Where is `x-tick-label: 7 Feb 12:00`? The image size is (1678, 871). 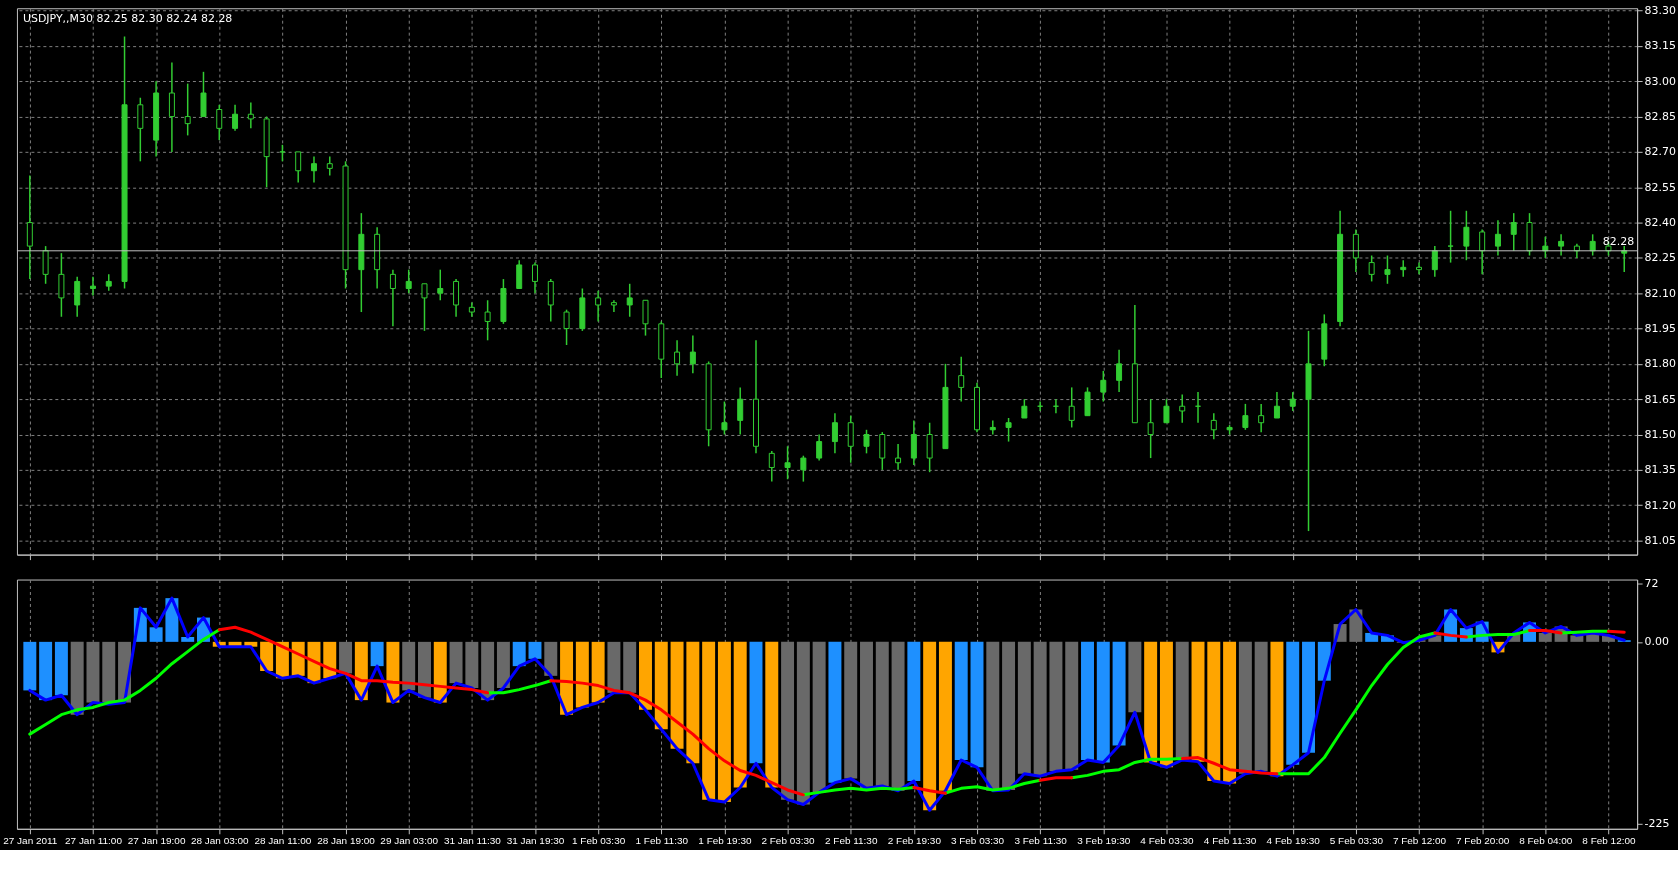 x-tick-label: 7 Feb 12:00 is located at coordinates (1419, 841).